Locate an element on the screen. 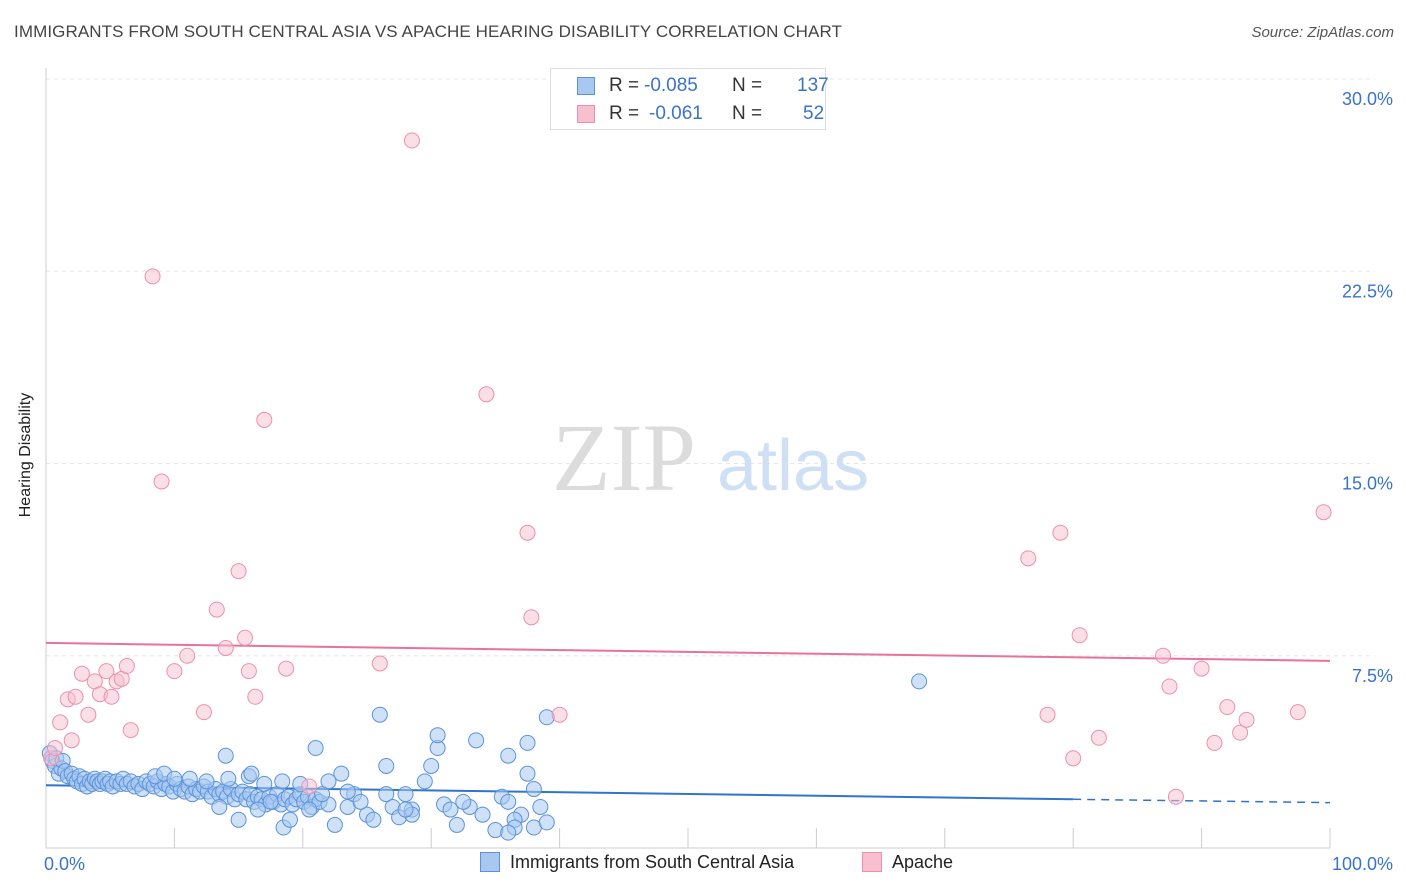 Image resolution: width=1406 pixels, height=892 pixels. series-immigrants-points is located at coordinates (484, 757).